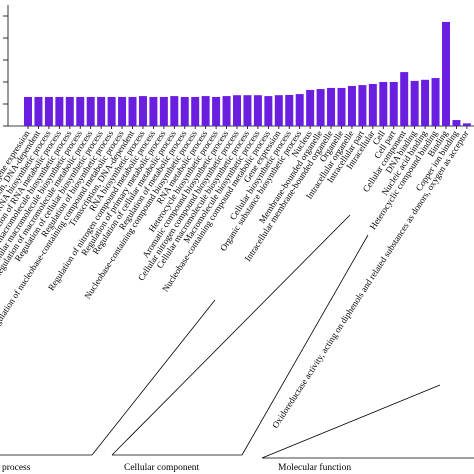 This screenshot has width=474, height=474. What do you see at coordinates (162, 468) in the screenshot?
I see `group-label: Cellular component` at bounding box center [162, 468].